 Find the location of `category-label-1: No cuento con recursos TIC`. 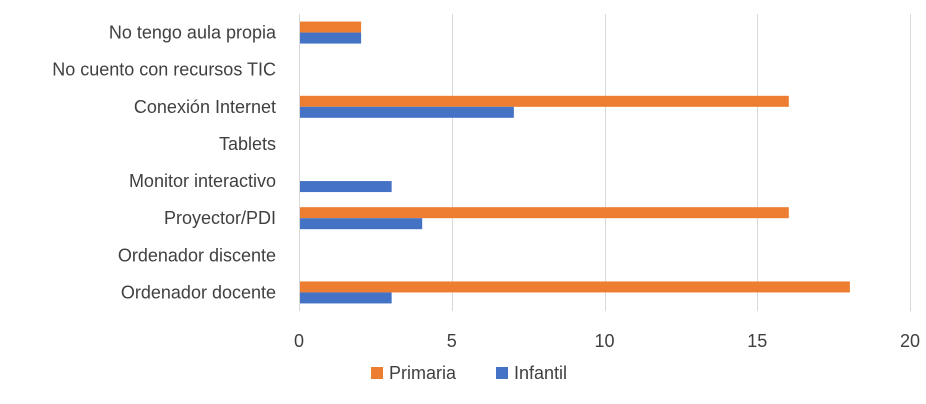

category-label-1: No cuento con recursos TIC is located at coordinates (164, 70).